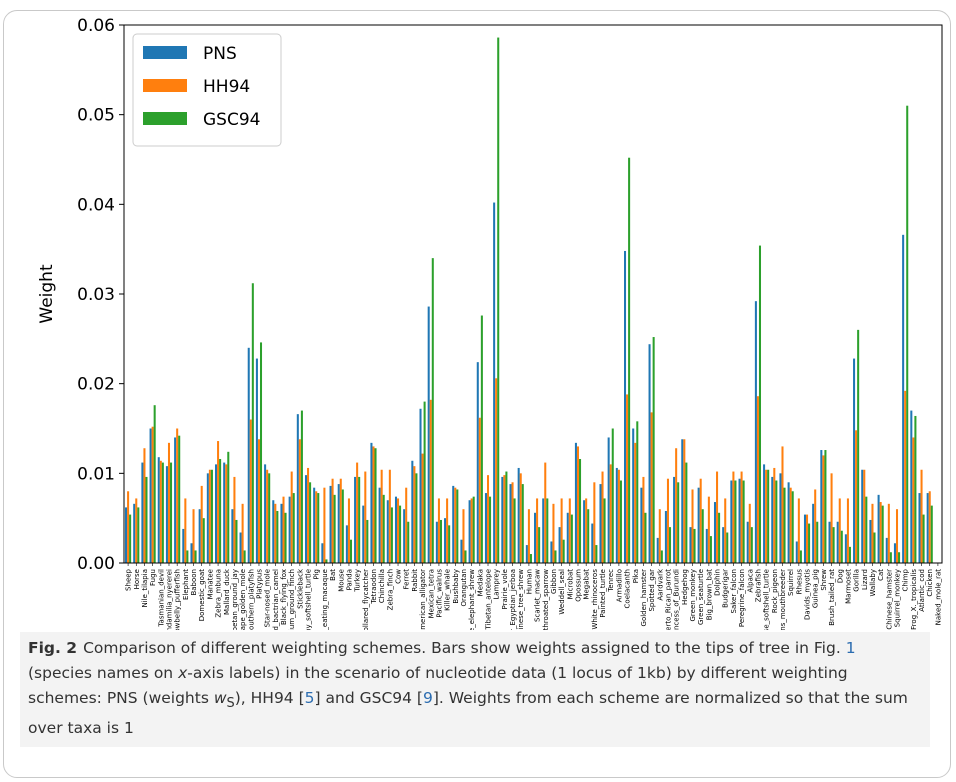 Image resolution: width=956 pixels, height=782 pixels. I want to click on x-tick-label-0: Sheep, so click(129, 579).